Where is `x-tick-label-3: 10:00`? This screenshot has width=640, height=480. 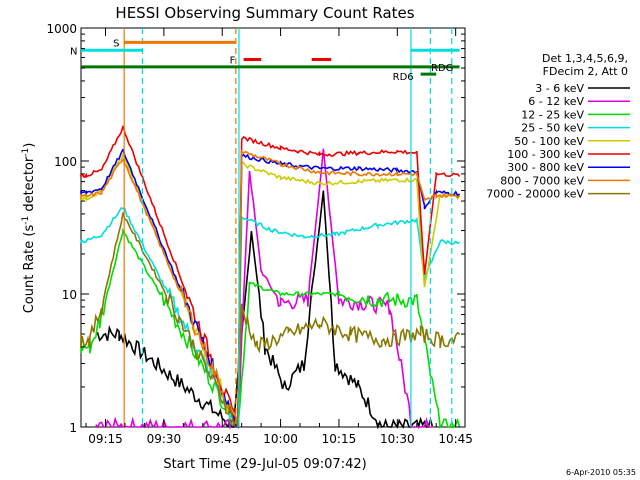
x-tick-label-3: 10:00 is located at coordinates (280, 439).